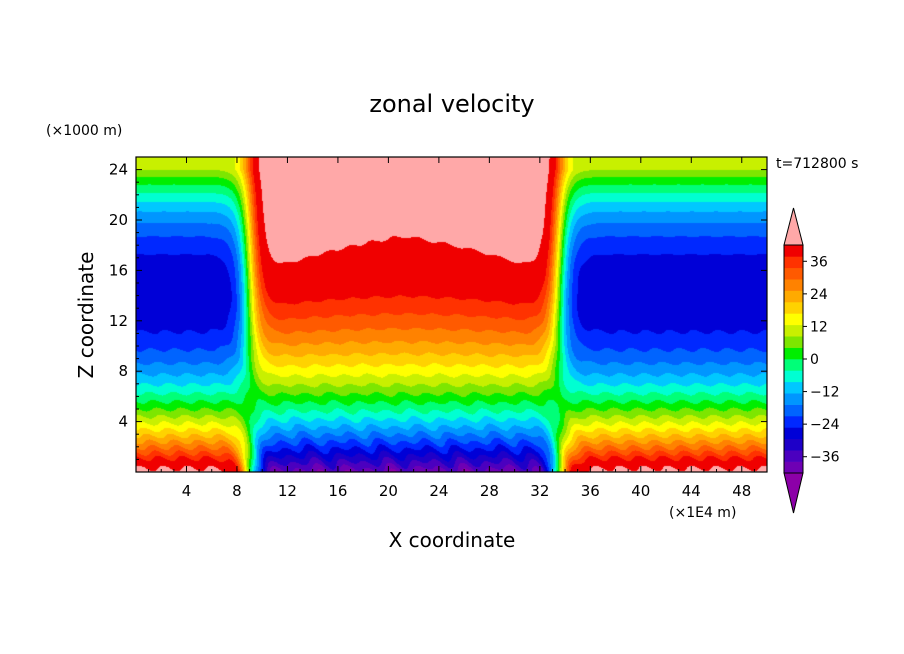  Describe the element at coordinates (123, 422) in the screenshot. I see `y-tick-label: 4` at that location.